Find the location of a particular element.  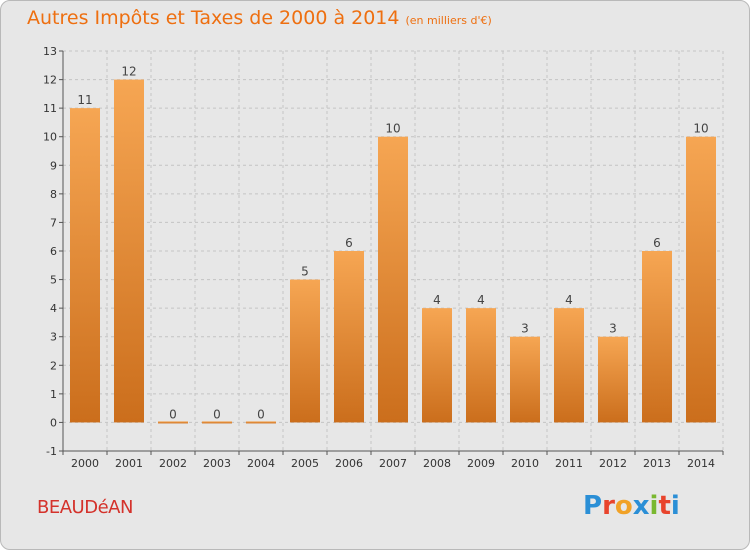

x-tick-label: 2013 is located at coordinates (657, 463).